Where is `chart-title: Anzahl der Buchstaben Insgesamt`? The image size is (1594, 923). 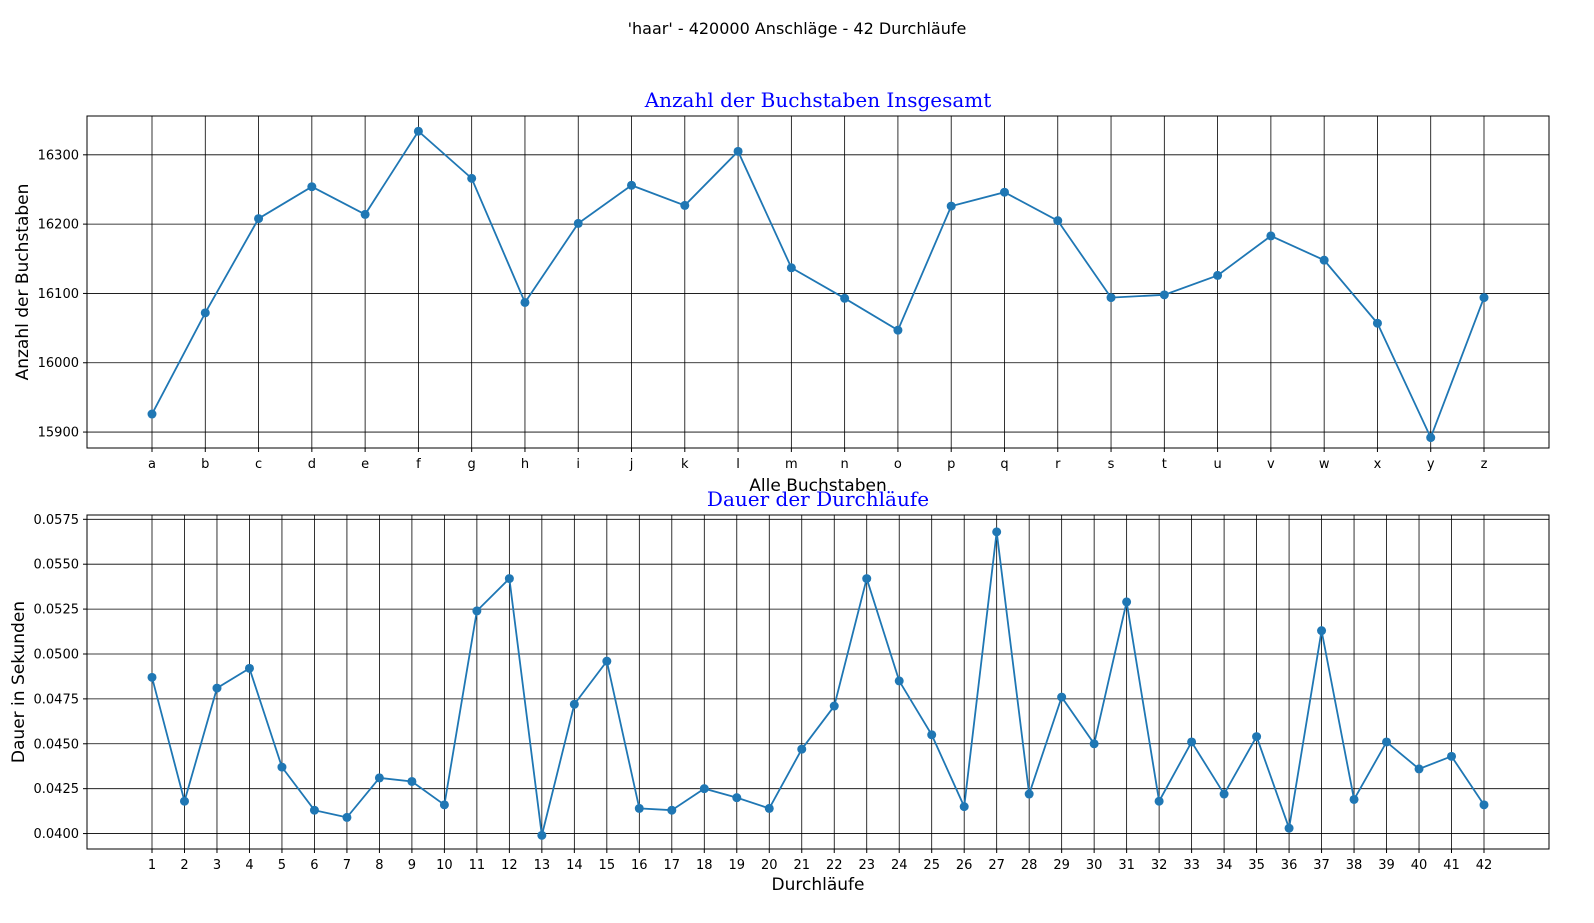 chart-title: Anzahl der Buchstaben Insgesamt is located at coordinates (818, 100).